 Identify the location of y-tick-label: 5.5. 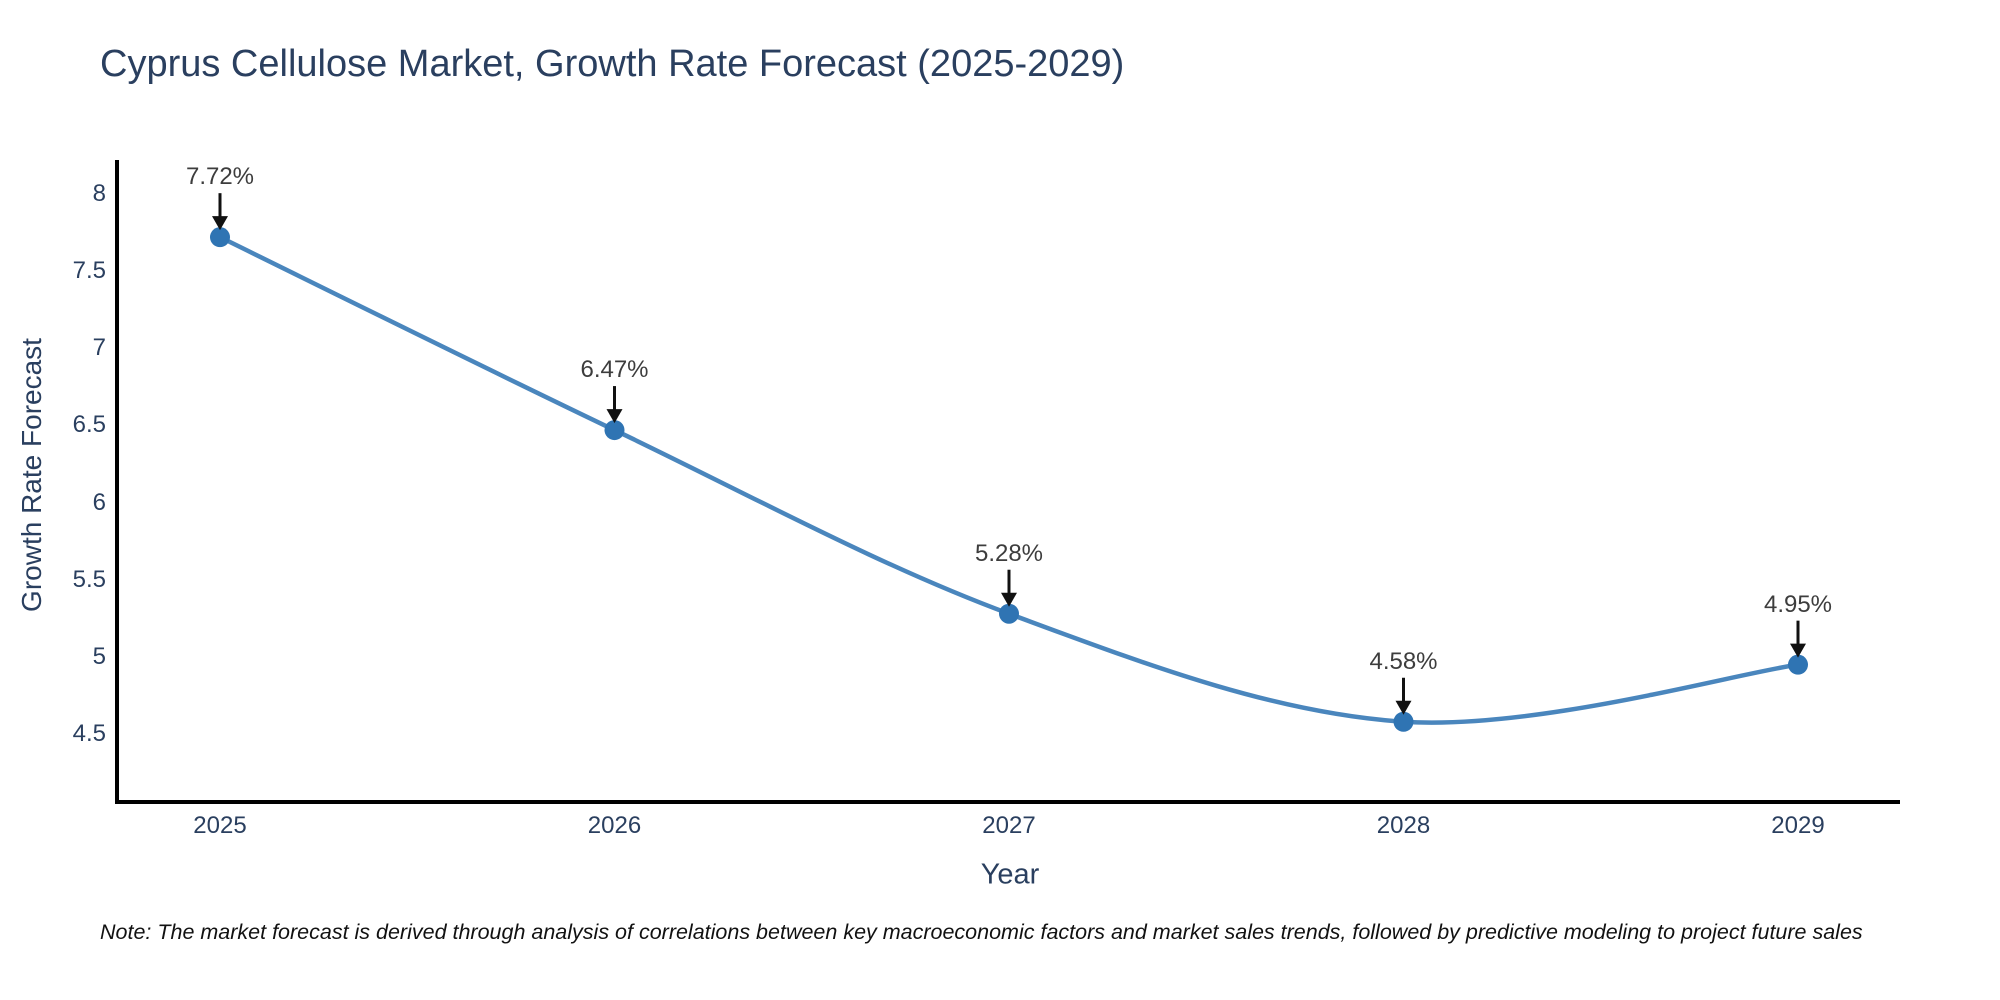
(89, 579).